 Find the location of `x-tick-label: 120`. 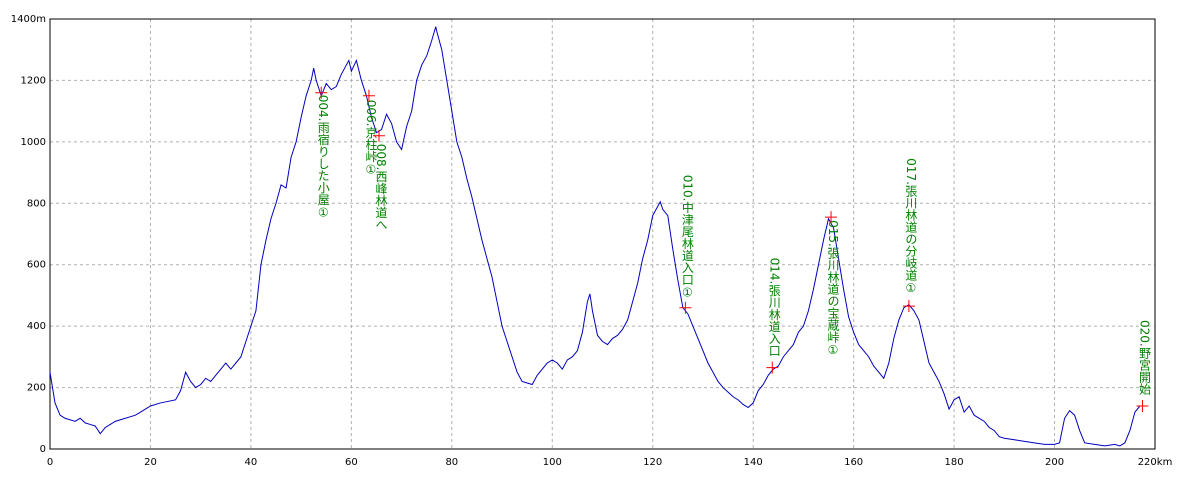

x-tick-label: 120 is located at coordinates (652, 462).